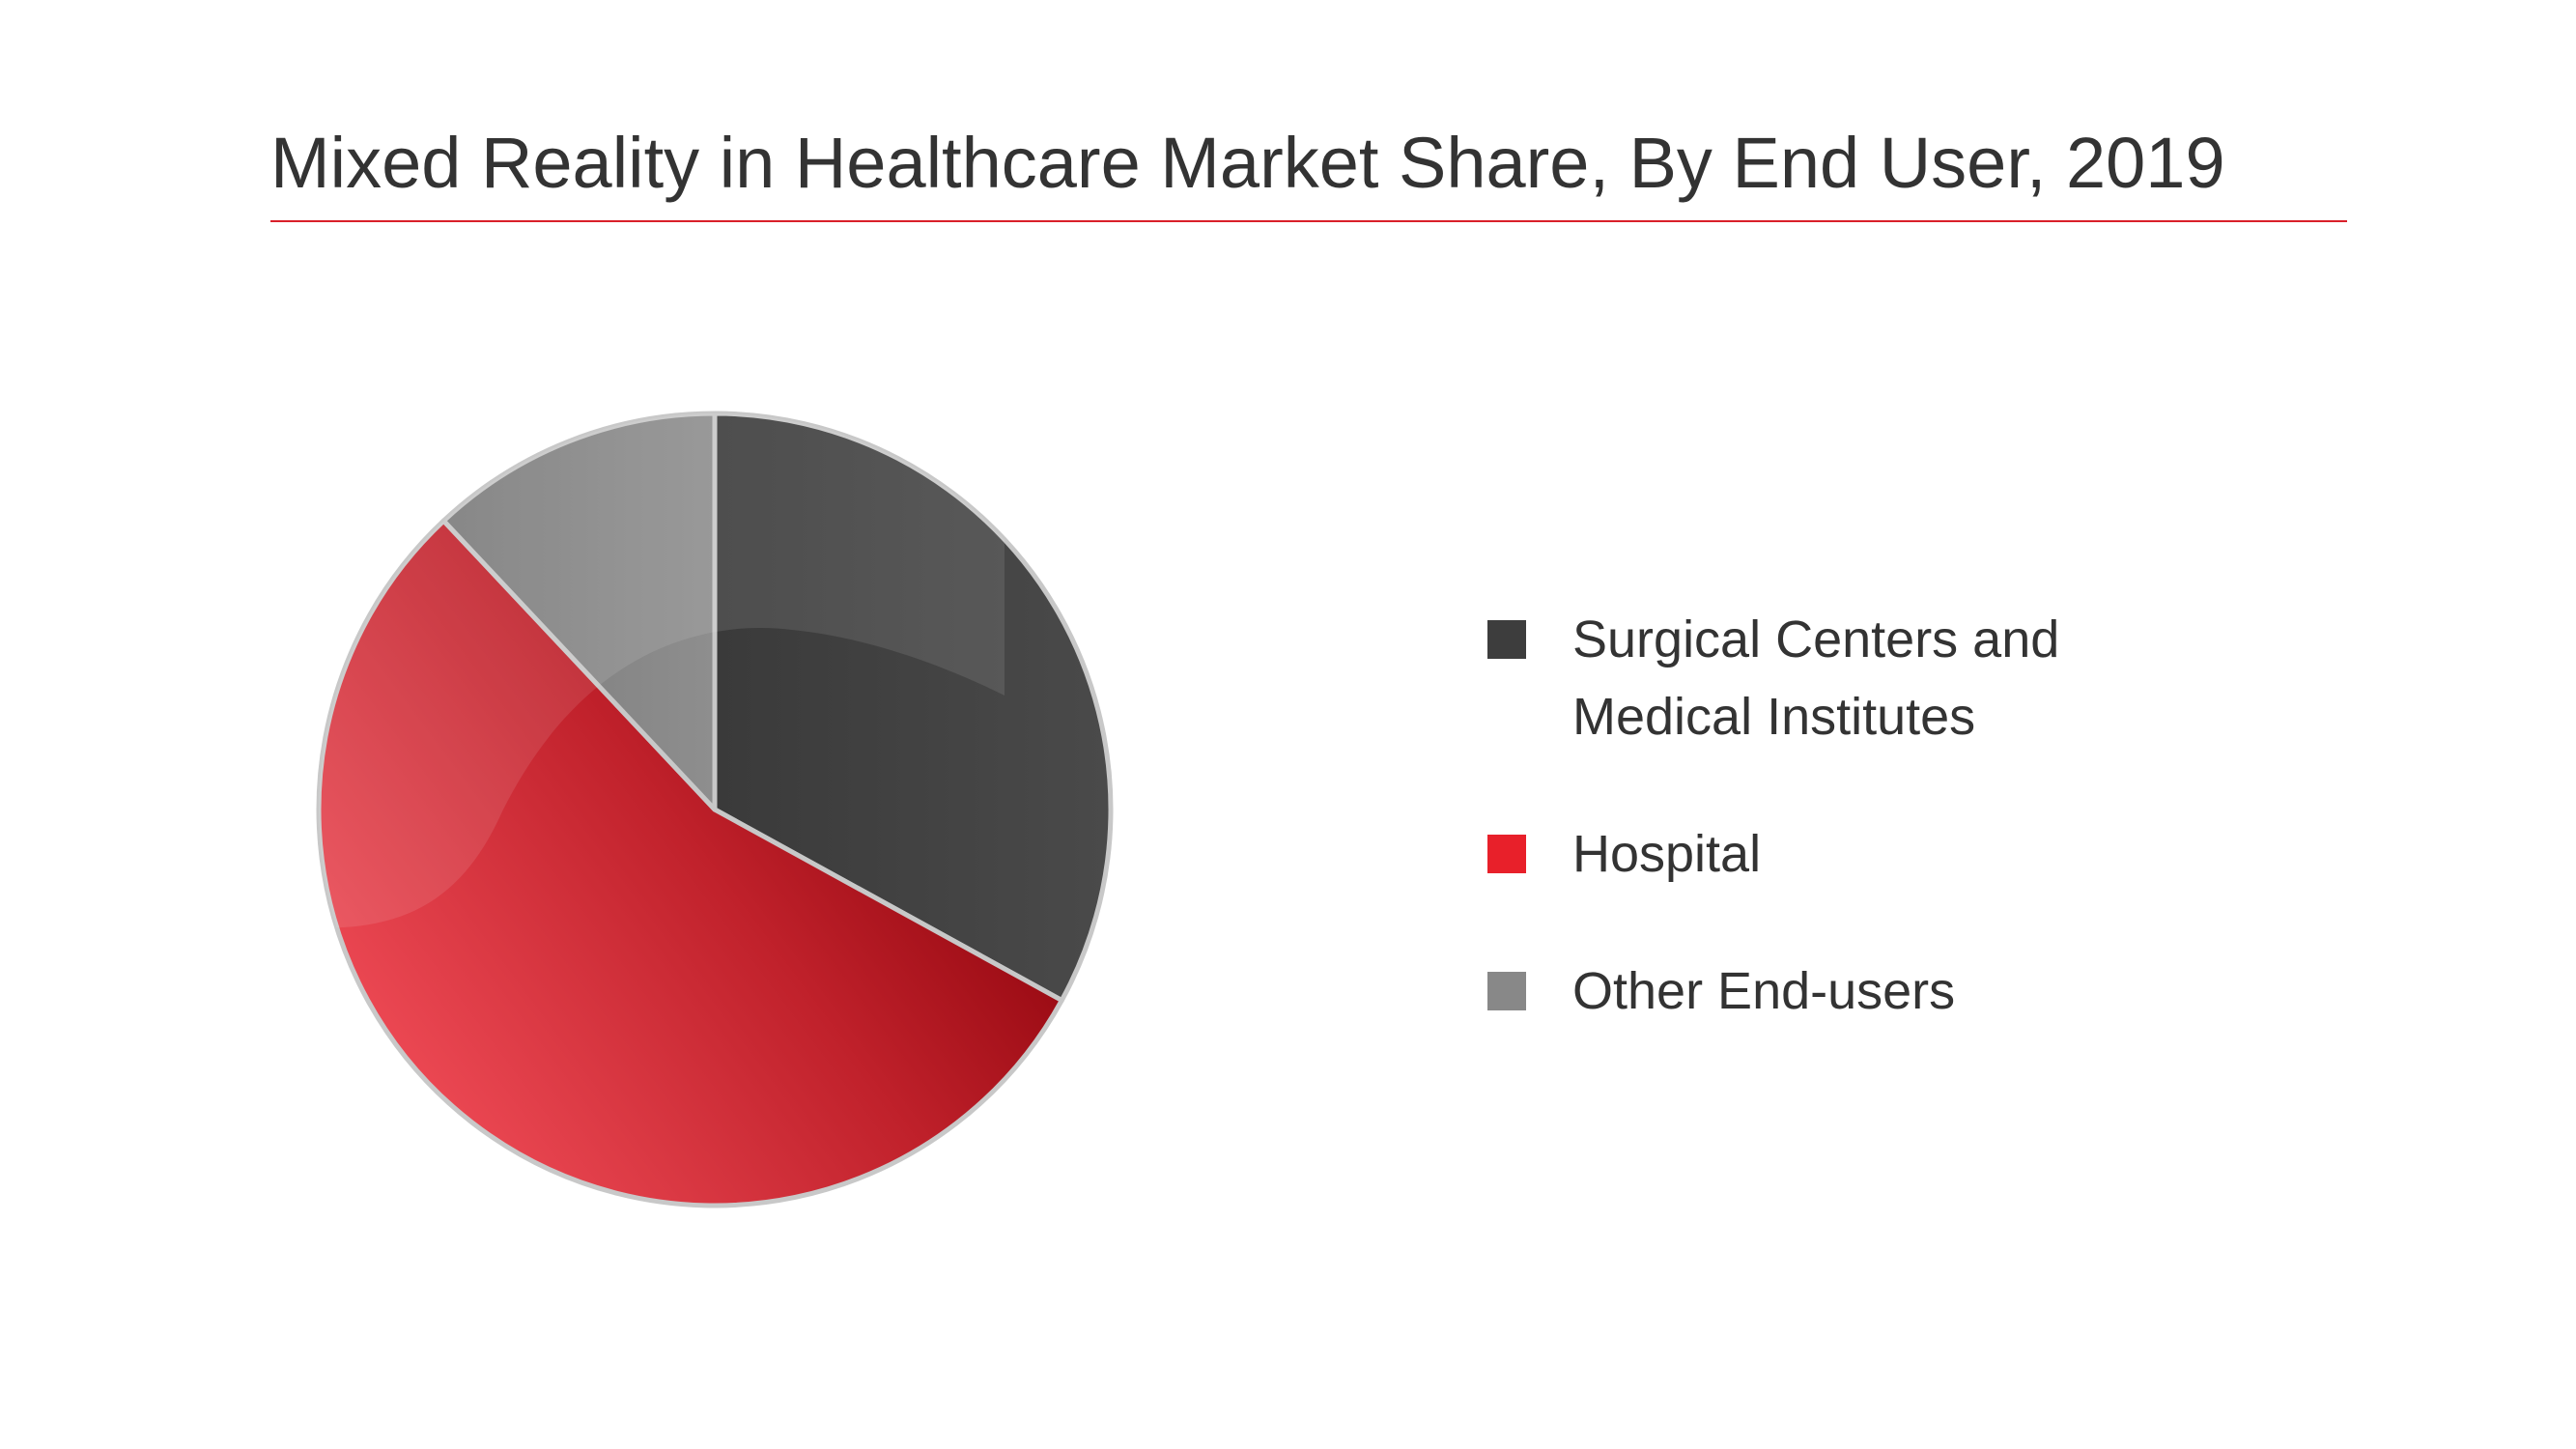 Image resolution: width=2576 pixels, height=1449 pixels. What do you see at coordinates (1922, 854) in the screenshot?
I see `legend-item: Hospital` at bounding box center [1922, 854].